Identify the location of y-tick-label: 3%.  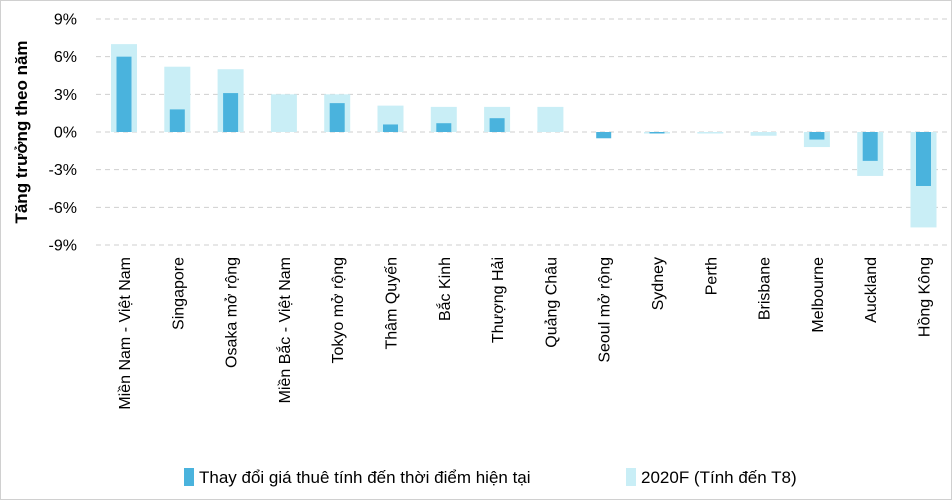
(65, 95).